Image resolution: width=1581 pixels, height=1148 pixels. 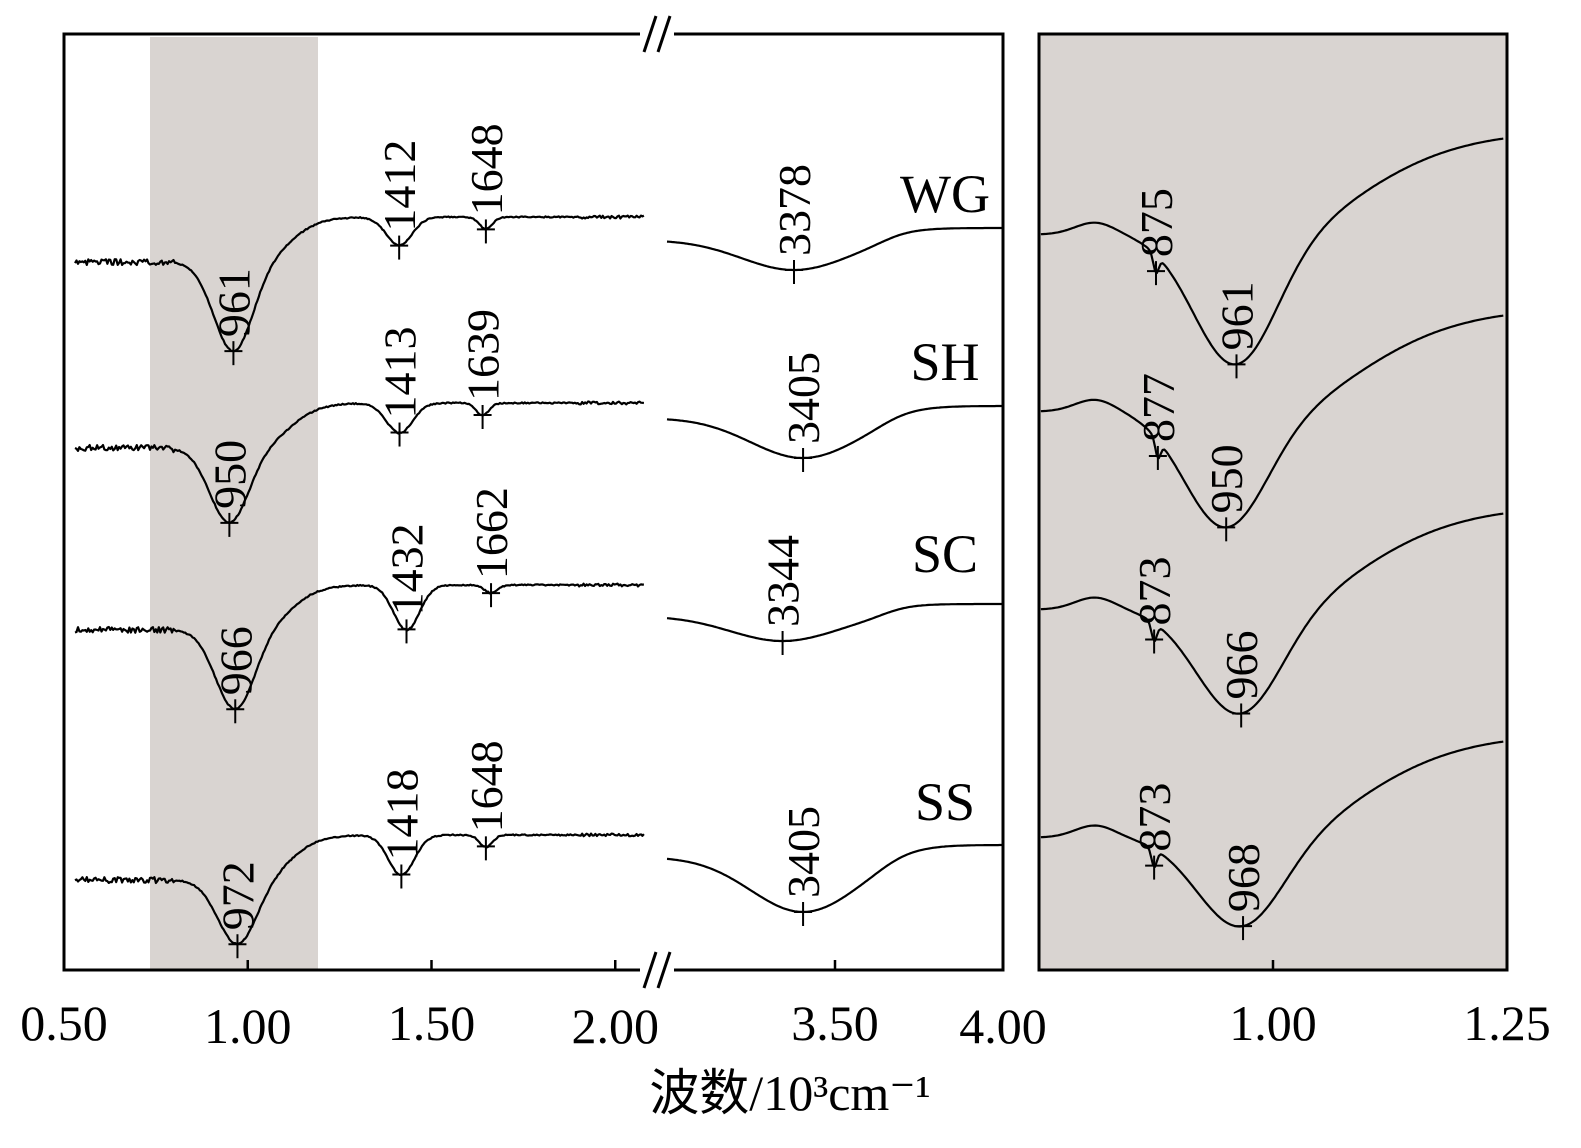 What do you see at coordinates (235, 660) in the screenshot?
I see `peak-label: 966` at bounding box center [235, 660].